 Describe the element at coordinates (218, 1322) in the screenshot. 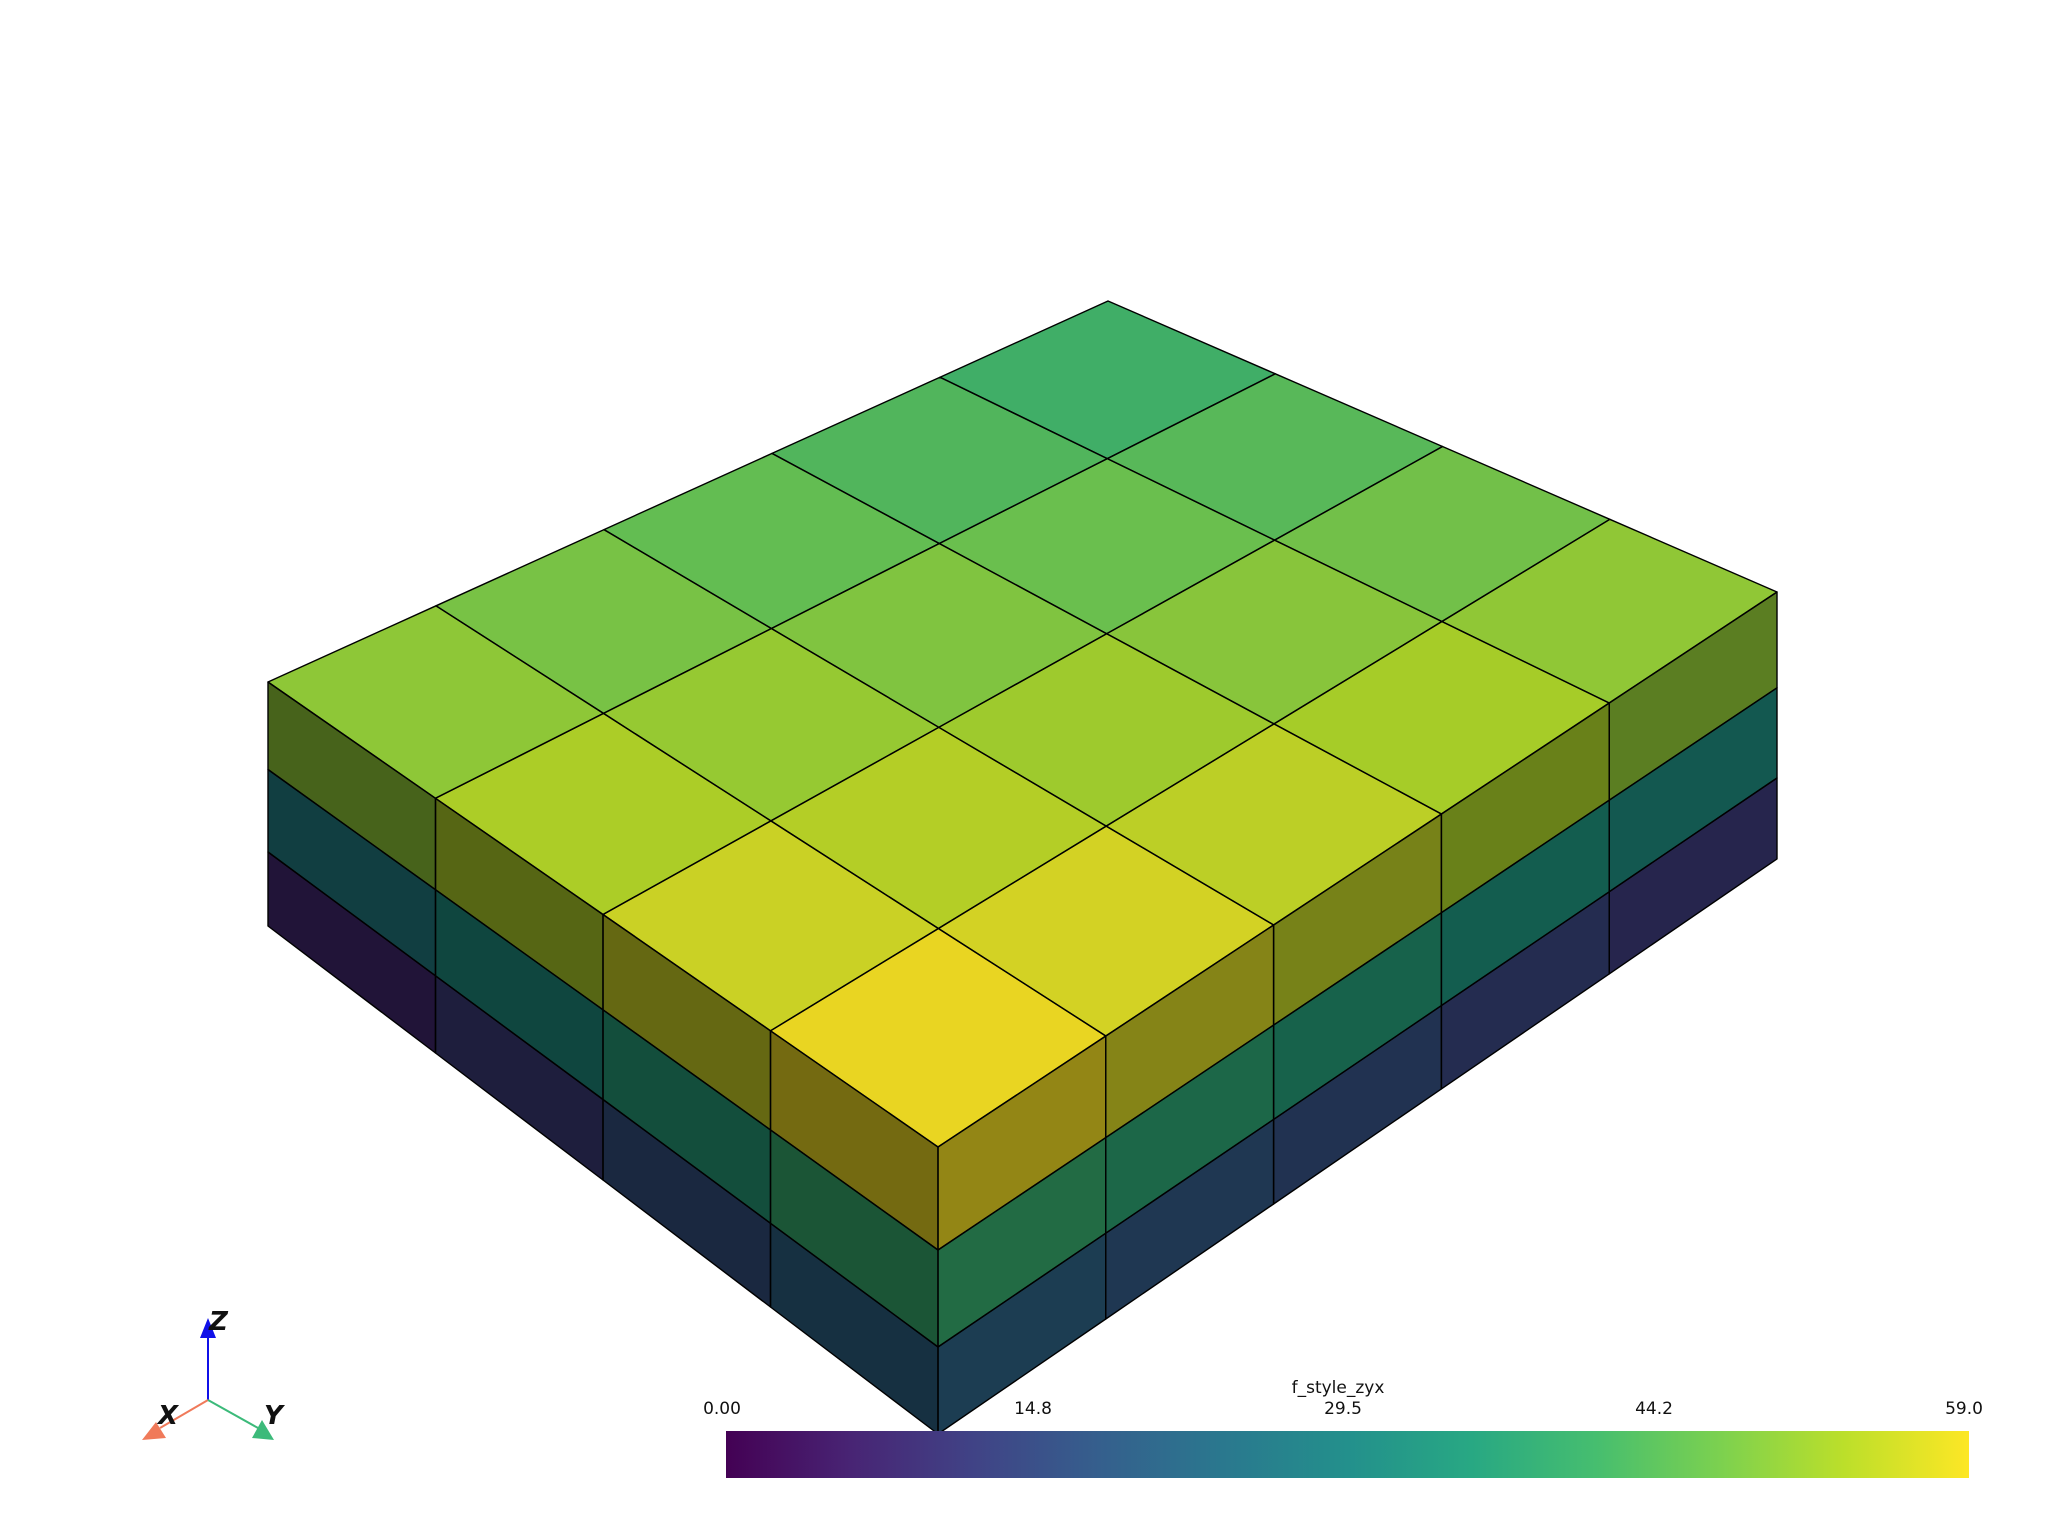

I see `z-axis-label: Z` at that location.